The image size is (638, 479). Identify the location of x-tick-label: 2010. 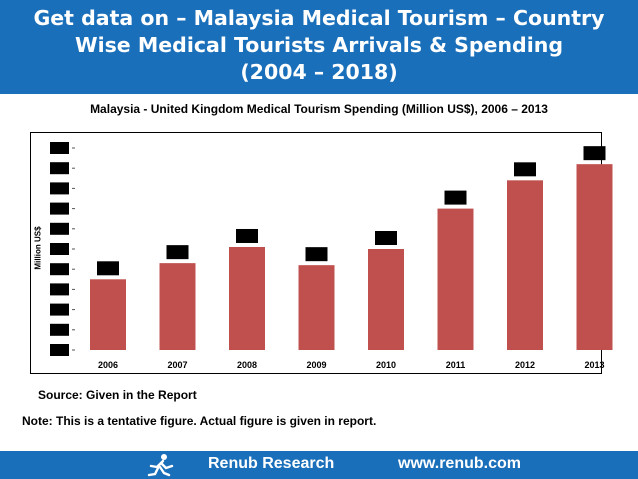
(386, 365).